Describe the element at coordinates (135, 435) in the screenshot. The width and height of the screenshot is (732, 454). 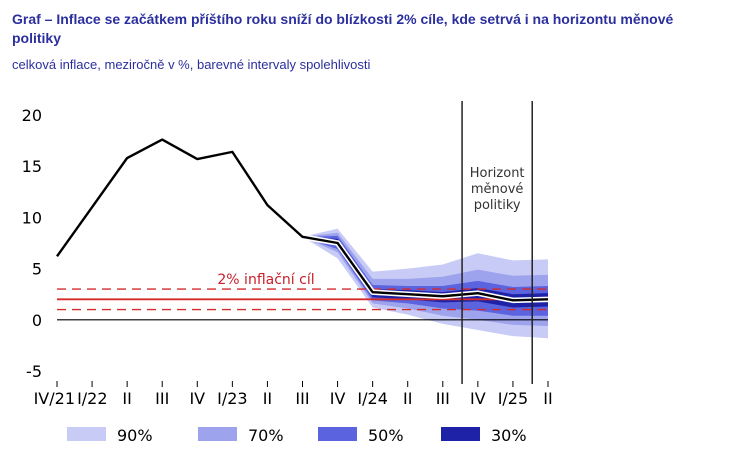
I see `legend-label: 90%` at that location.